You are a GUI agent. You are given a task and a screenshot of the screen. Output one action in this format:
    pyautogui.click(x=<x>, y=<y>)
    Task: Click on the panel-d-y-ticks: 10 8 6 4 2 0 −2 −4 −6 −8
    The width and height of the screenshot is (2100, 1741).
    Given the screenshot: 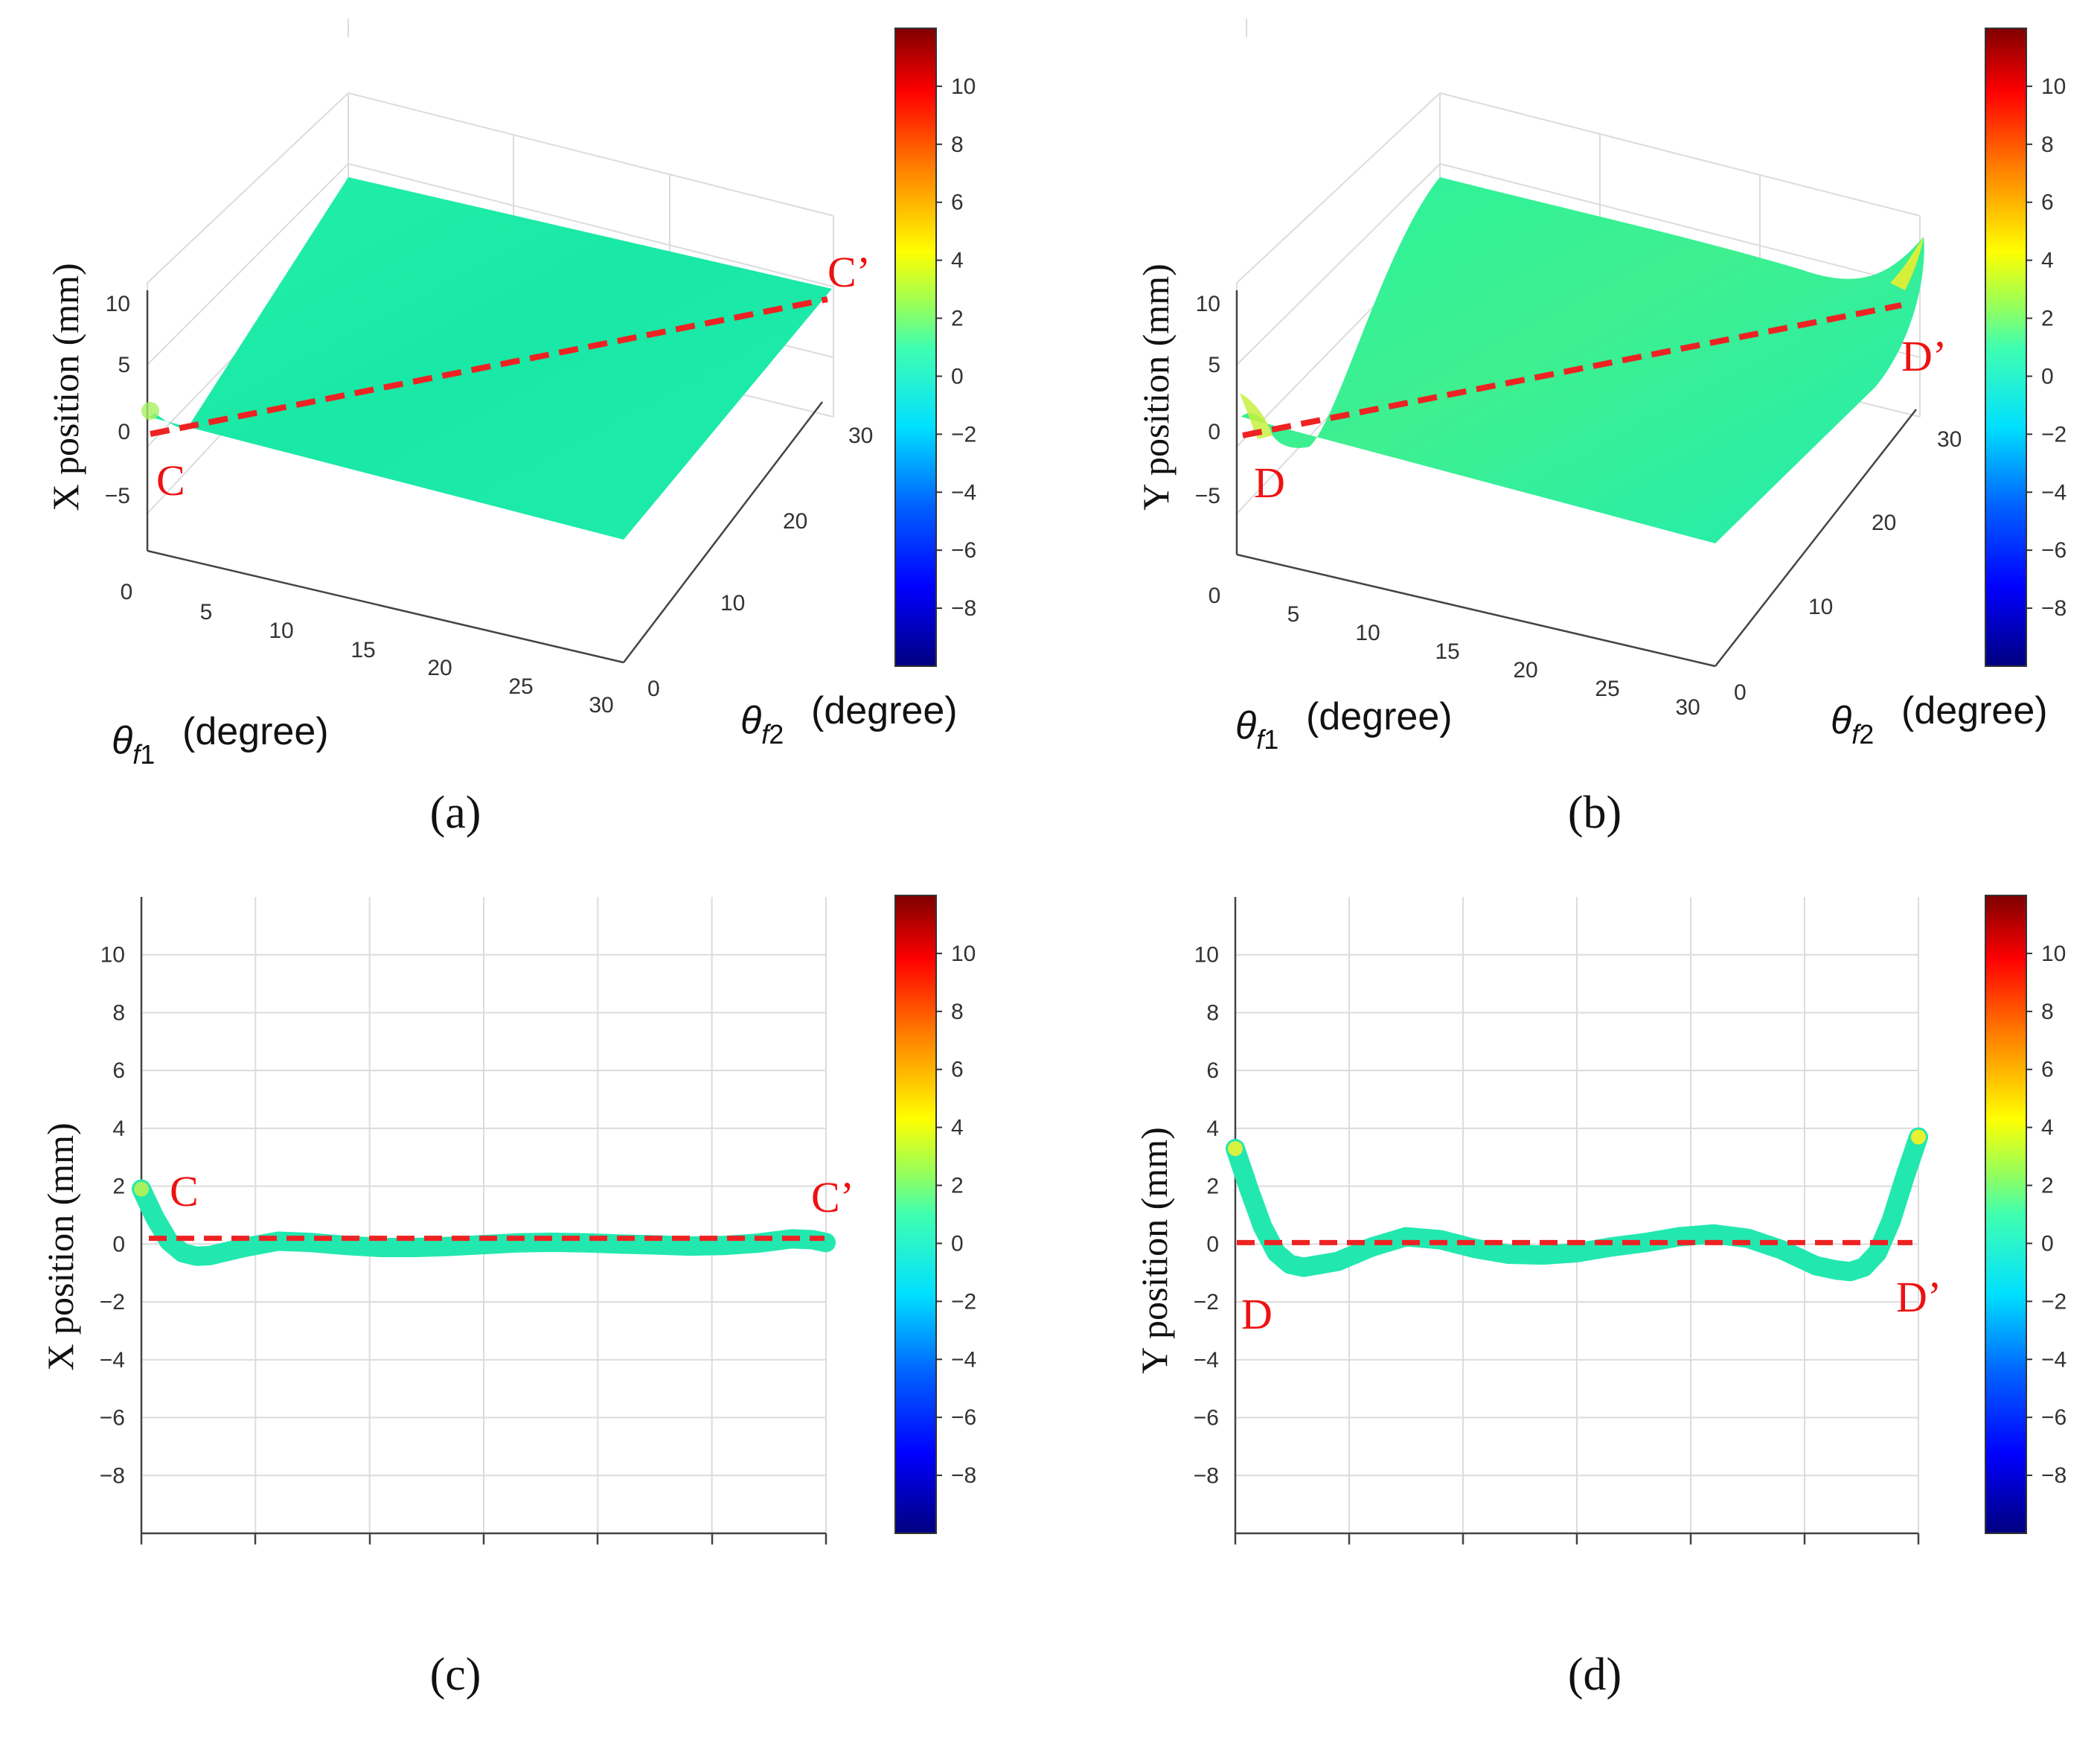 What is the action you would take?
    pyautogui.click(x=1206, y=1216)
    